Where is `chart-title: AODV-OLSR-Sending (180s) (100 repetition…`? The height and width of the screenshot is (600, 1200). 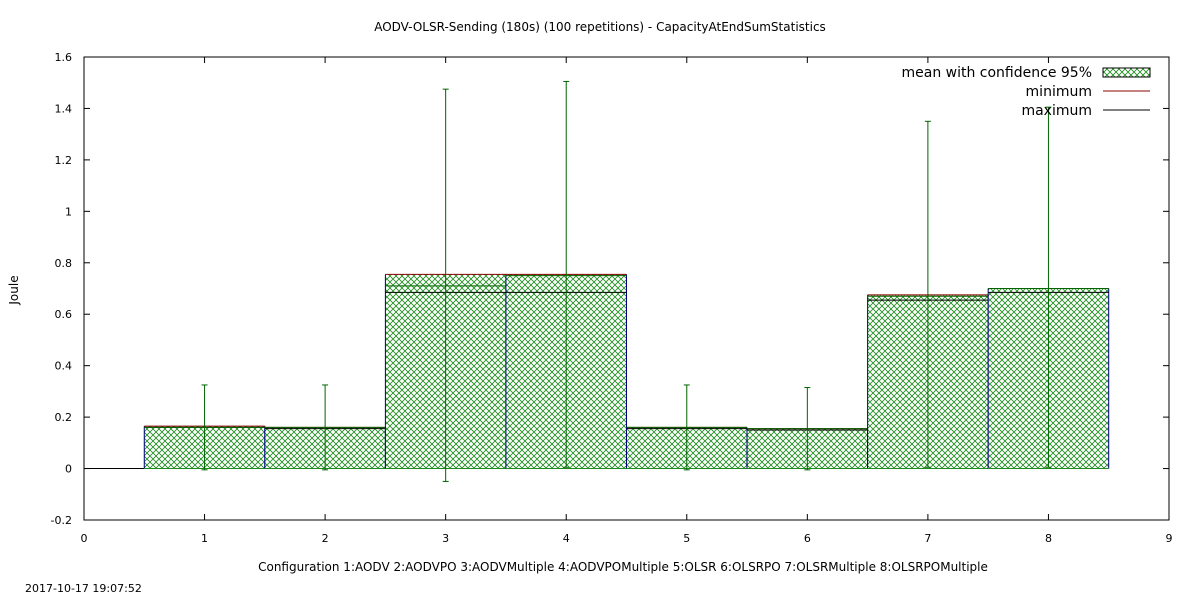
chart-title: AODV-OLSR-Sending (180s) (100 repetition… is located at coordinates (600, 27).